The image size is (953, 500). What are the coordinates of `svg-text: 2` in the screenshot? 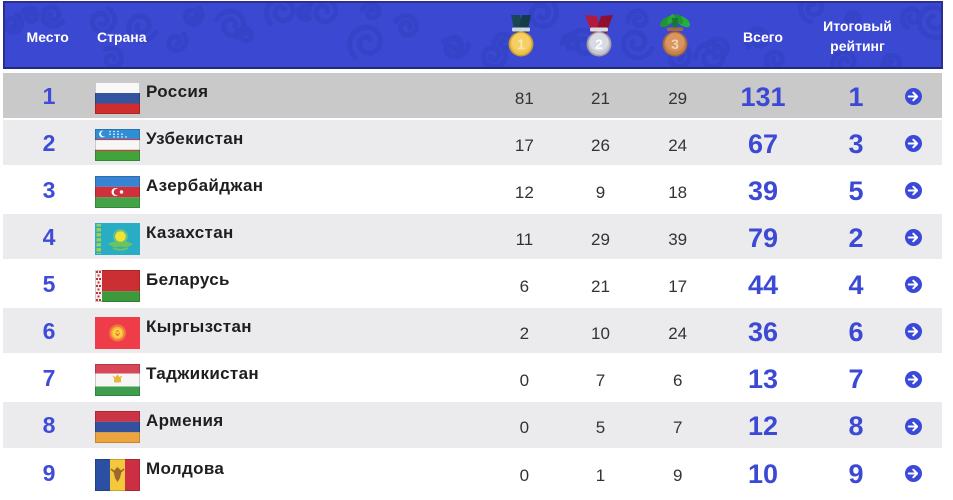 It's located at (599, 44).